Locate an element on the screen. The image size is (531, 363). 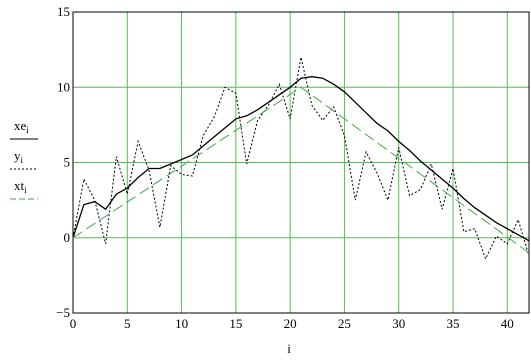
y-axis-tick-labels: −5 0 5 10 15 is located at coordinates (63, 162).